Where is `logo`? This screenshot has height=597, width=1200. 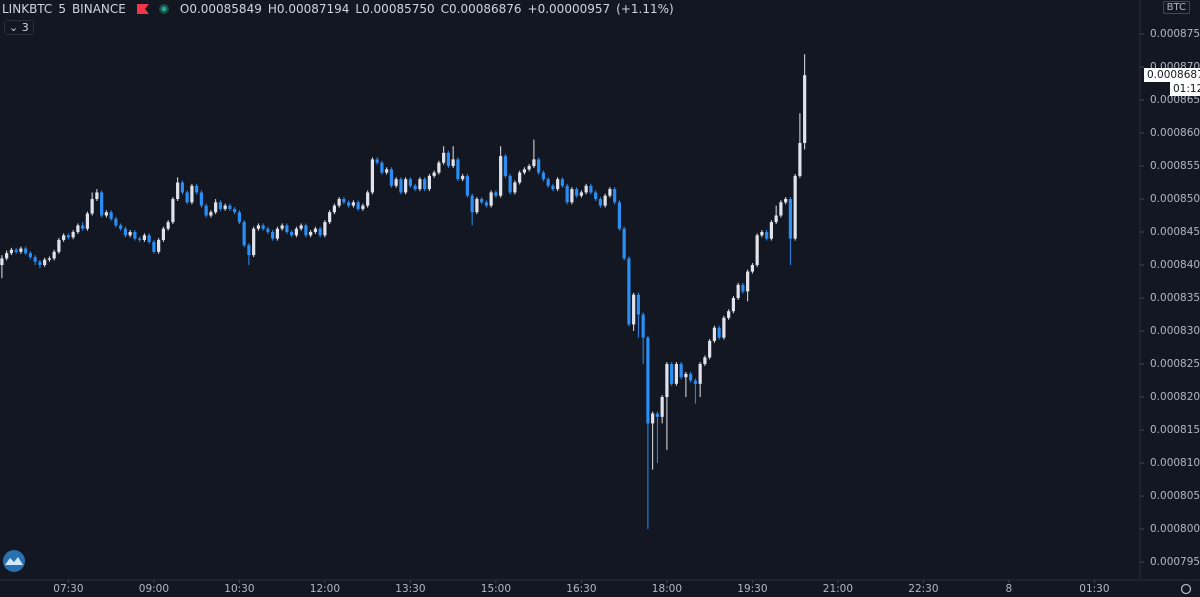
logo is located at coordinates (14, 561).